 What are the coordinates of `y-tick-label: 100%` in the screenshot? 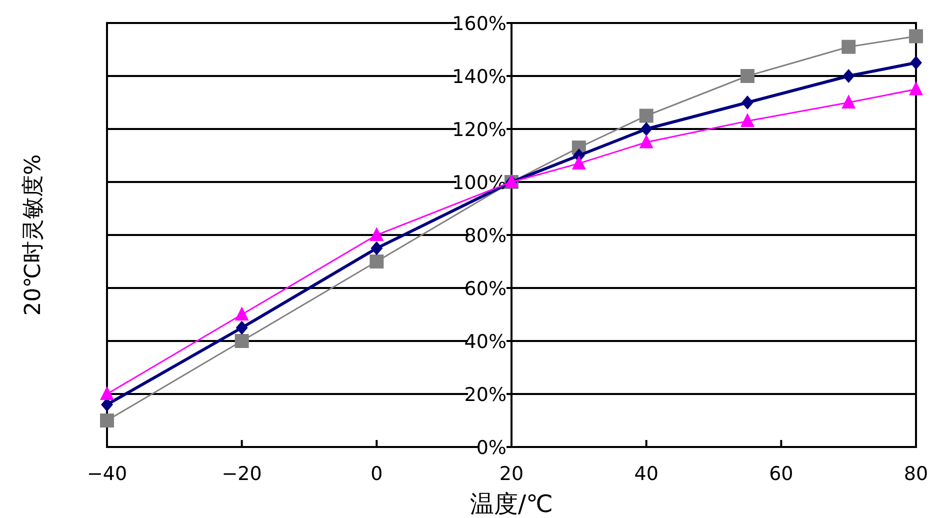 It's located at (479, 183).